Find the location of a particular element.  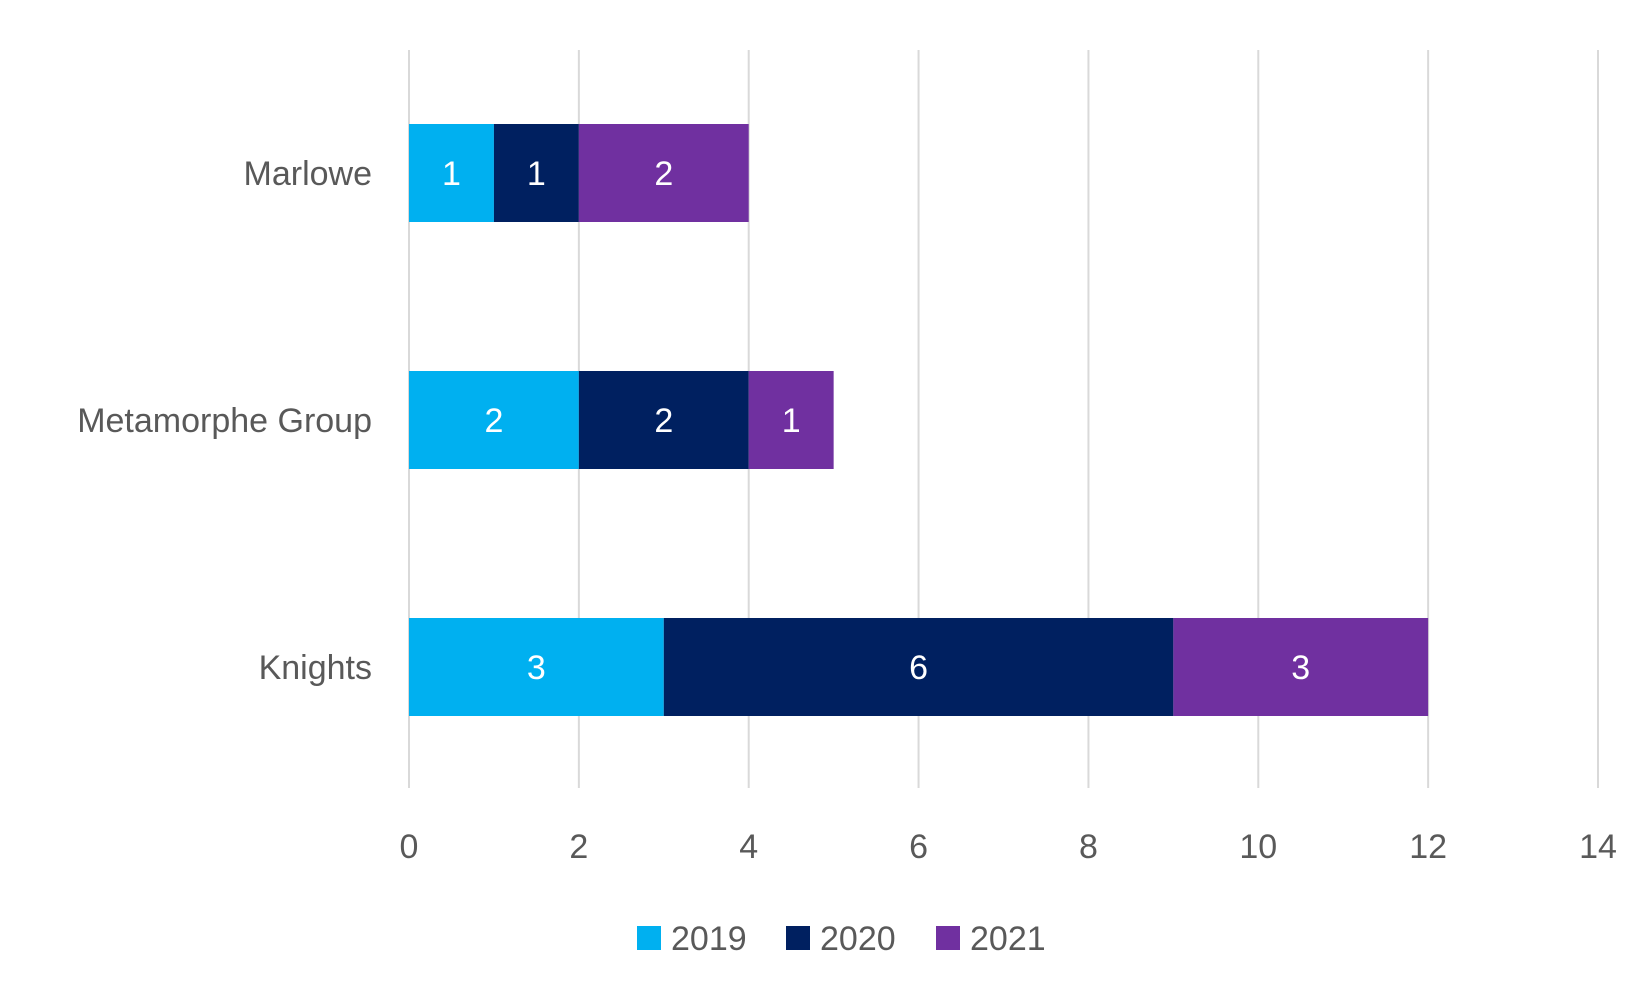

x-tick-label: 4 is located at coordinates (748, 847).